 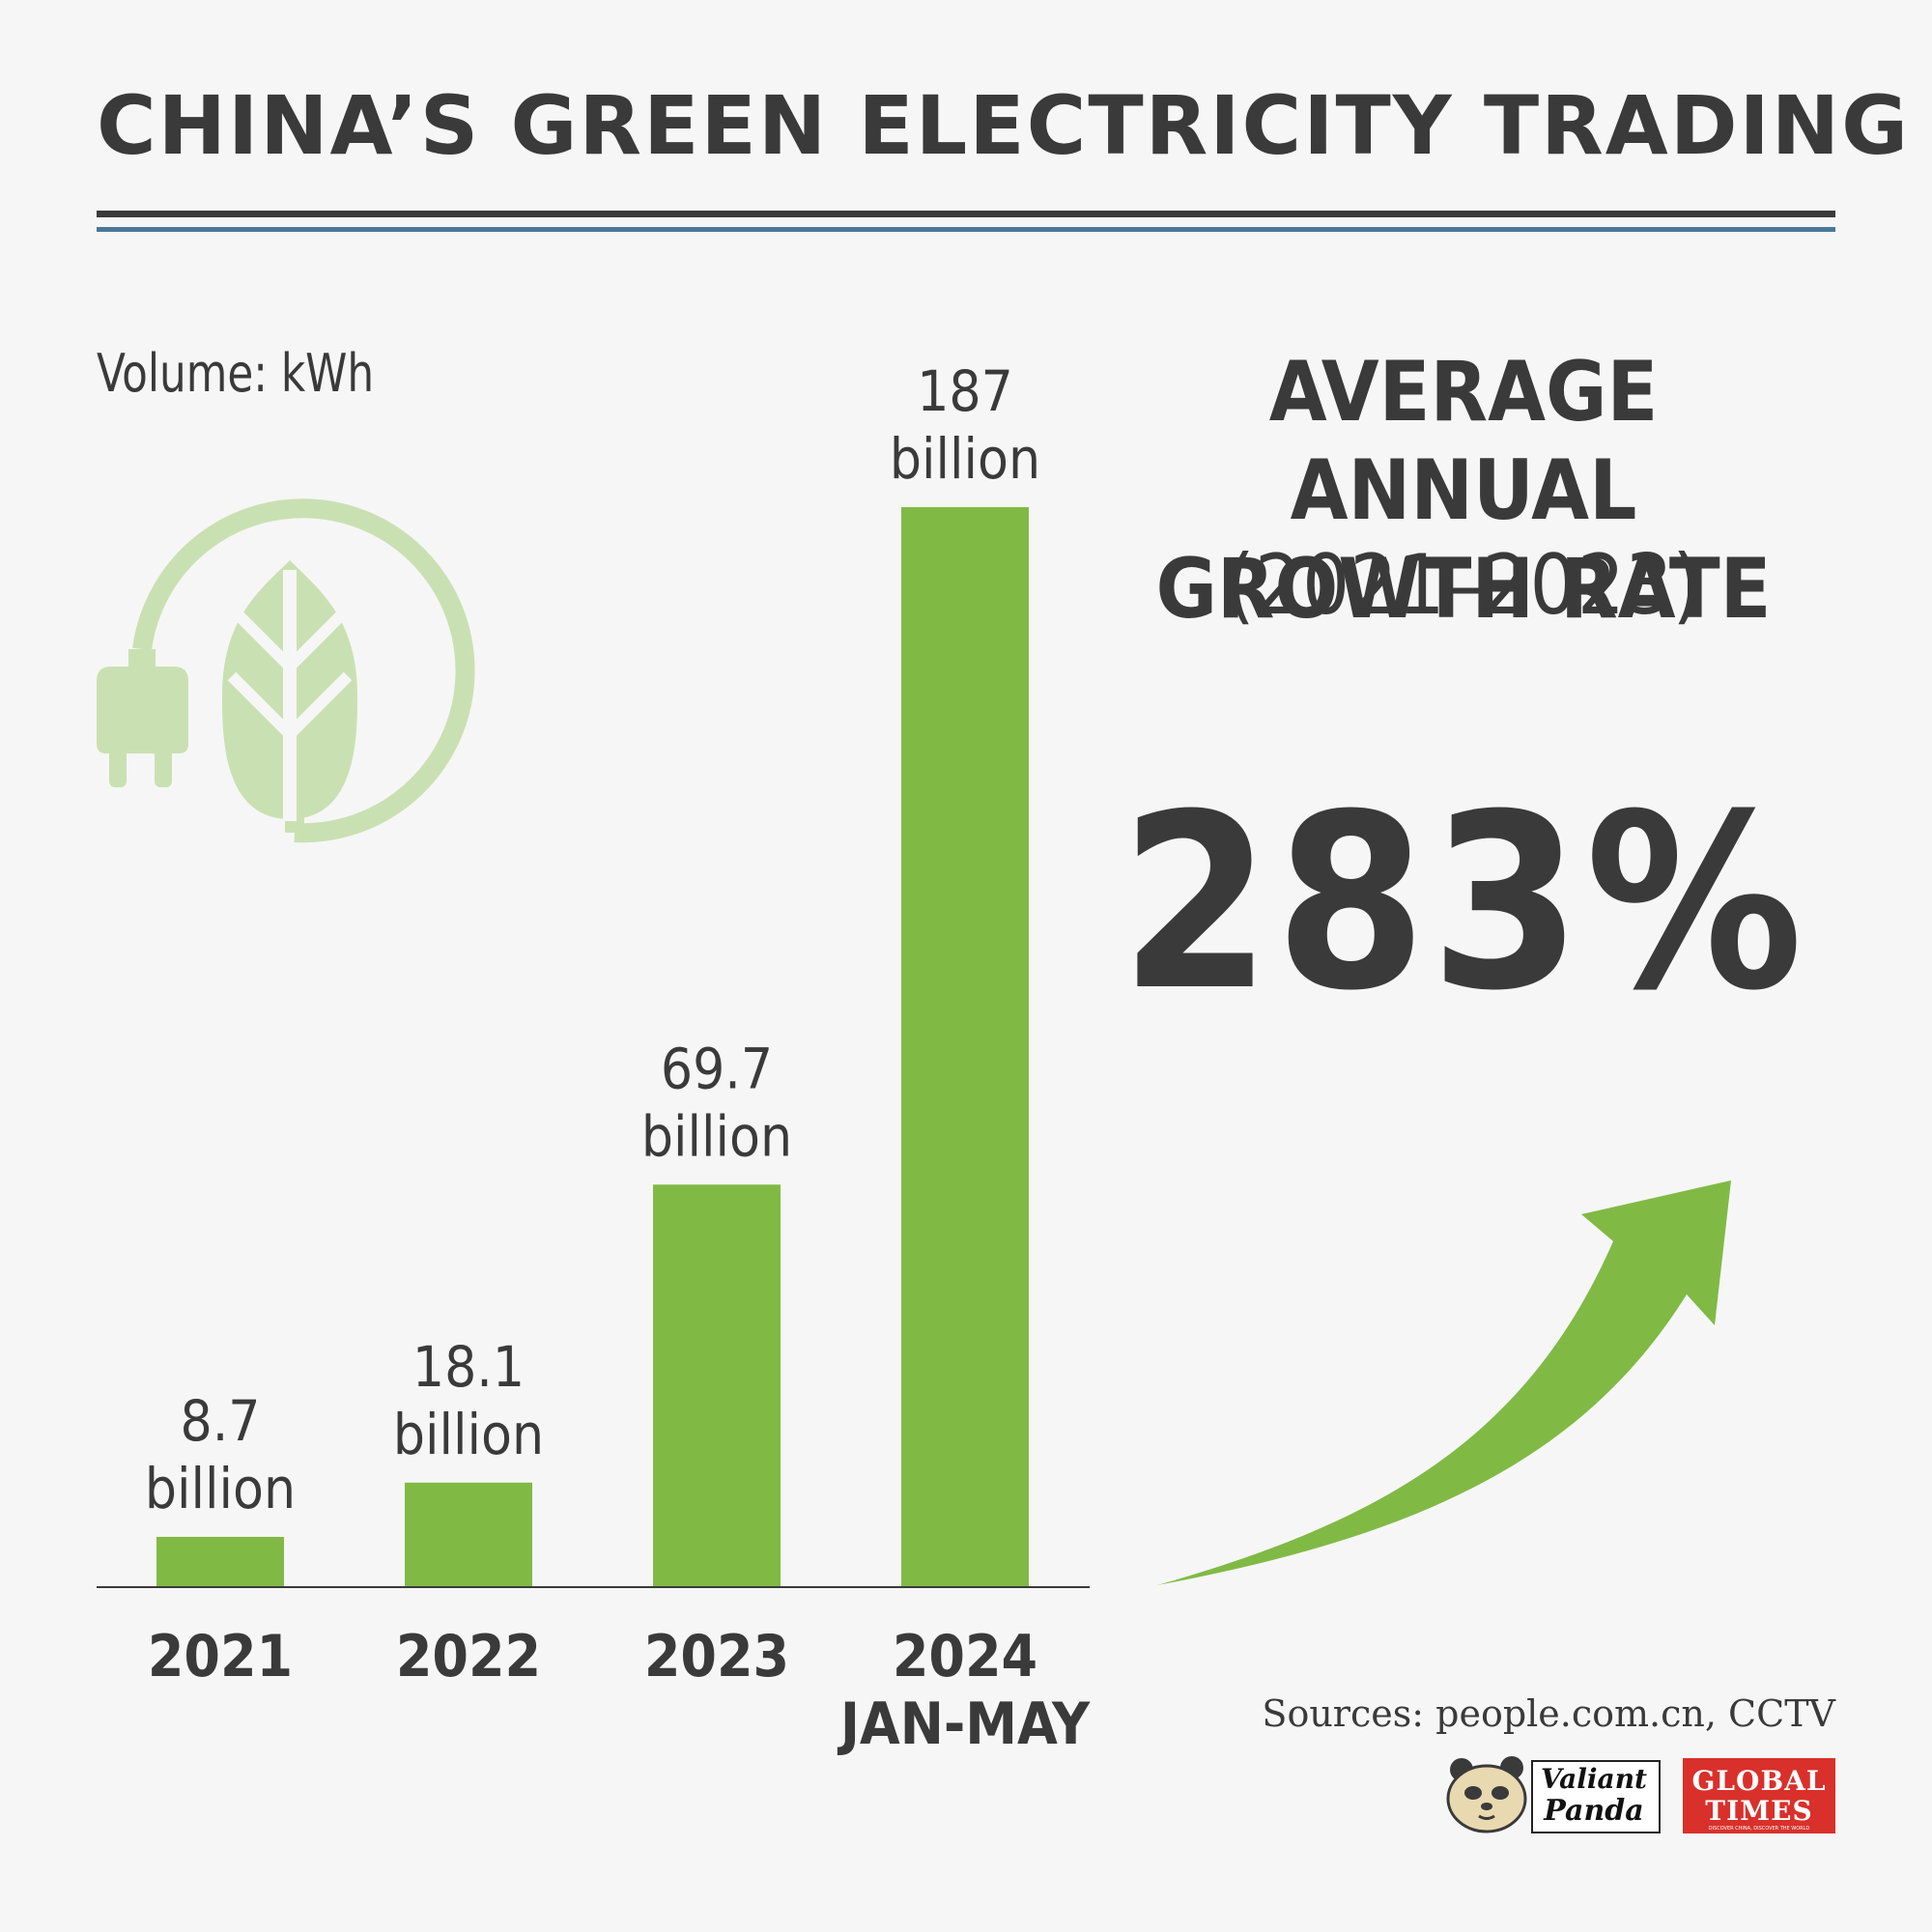 What do you see at coordinates (220, 1656) in the screenshot?
I see `x-tick-label-0-0: 2021` at bounding box center [220, 1656].